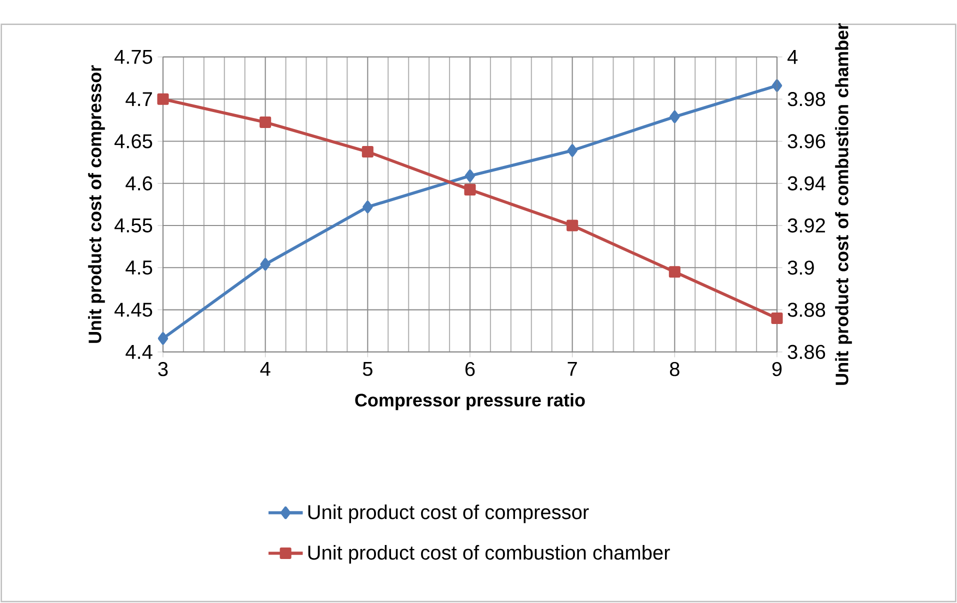 The width and height of the screenshot is (957, 603). I want to click on y2-tick-label: 3.88, so click(807, 309).